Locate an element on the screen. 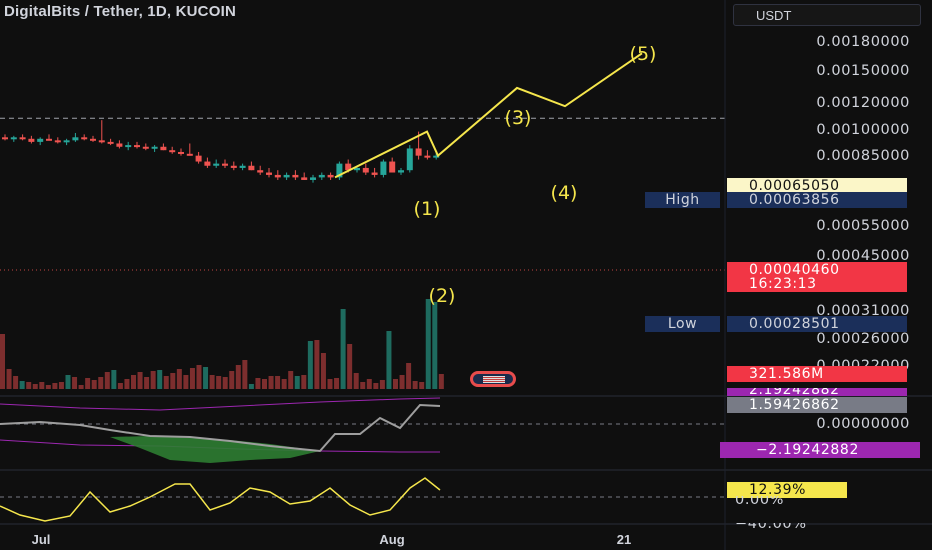 This screenshot has height=550, width=932. price-axis-label: 0.00045000 is located at coordinates (863, 256).